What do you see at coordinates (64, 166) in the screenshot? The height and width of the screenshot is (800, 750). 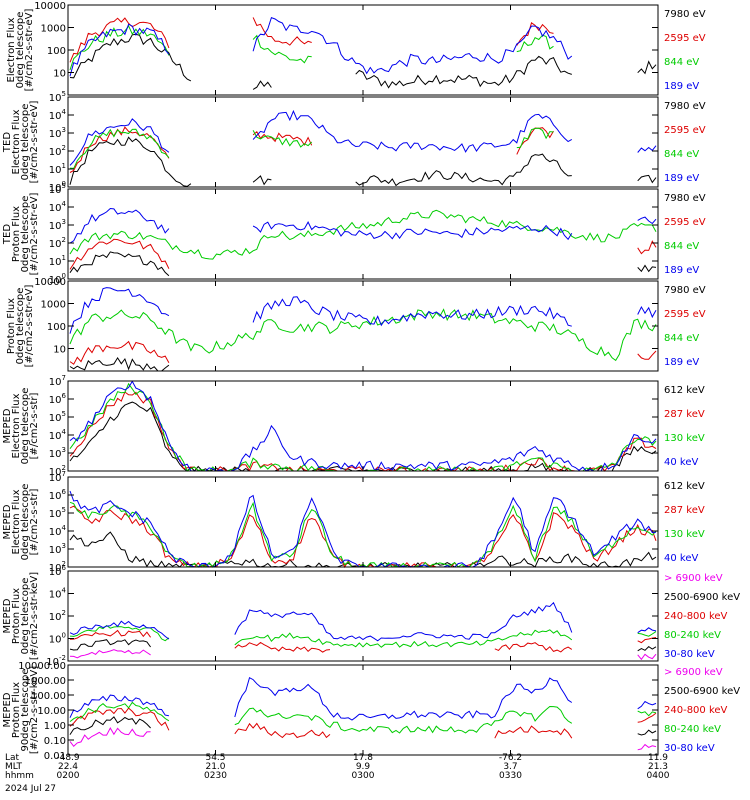 I see `y-tick-exponent: 1` at bounding box center [64, 166].